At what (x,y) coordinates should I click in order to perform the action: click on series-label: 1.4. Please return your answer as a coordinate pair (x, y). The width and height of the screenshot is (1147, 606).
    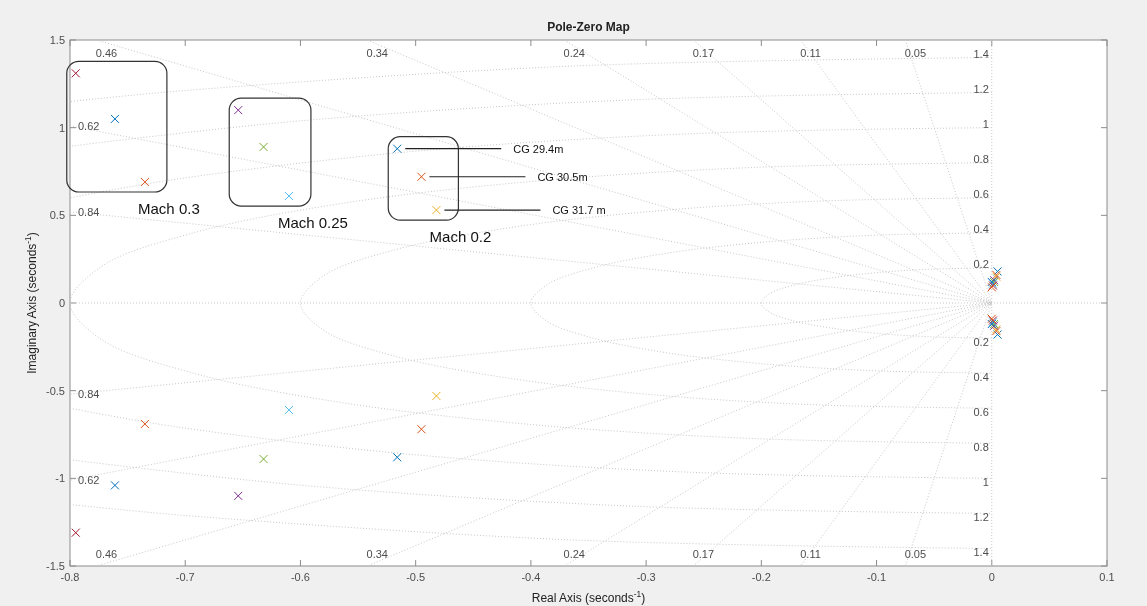
    Looking at the image, I should click on (981, 53).